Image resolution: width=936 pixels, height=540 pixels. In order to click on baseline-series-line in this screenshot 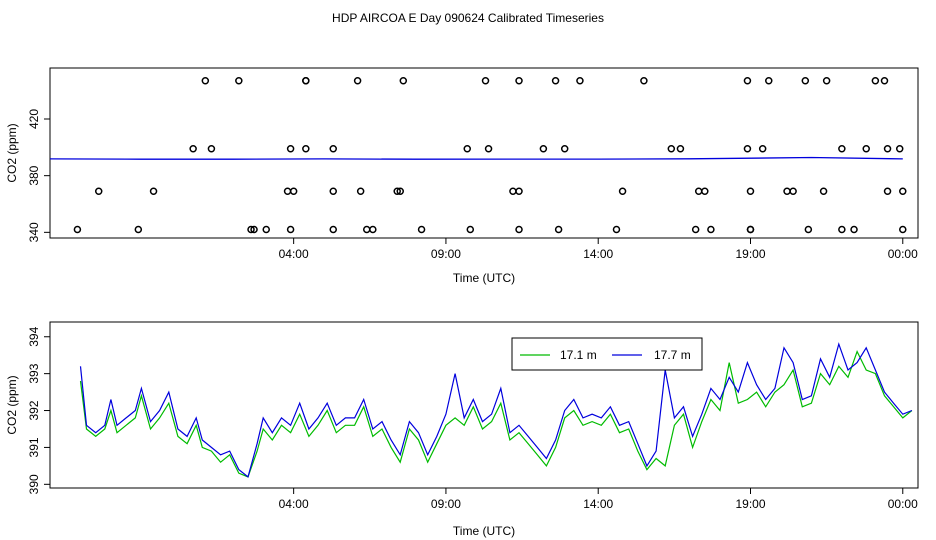, I will do `click(476, 158)`.